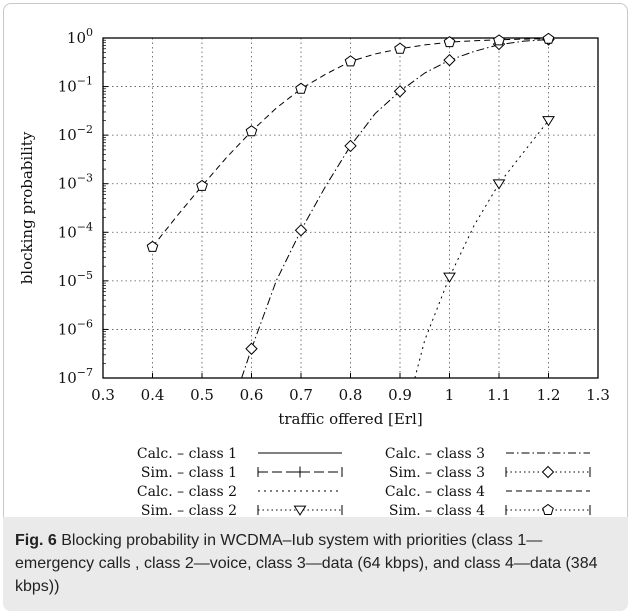 Image resolution: width=633 pixels, height=615 pixels. Describe the element at coordinates (239, 492) in the screenshot. I see `legend-entry: Calc. – class 2` at that location.